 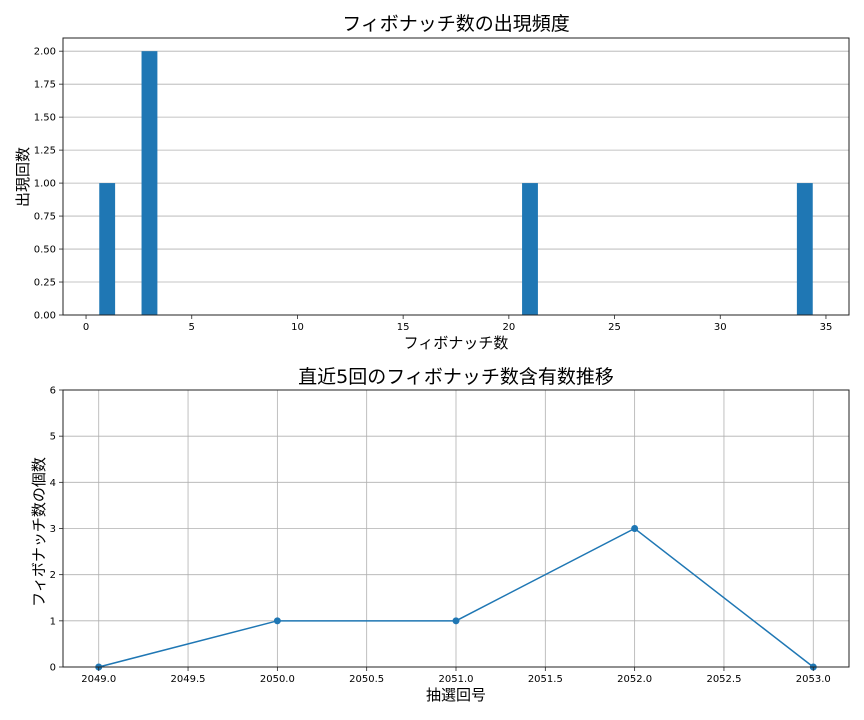 I want to click on x-axis-label: フィボナッチ数, so click(x=456, y=343).